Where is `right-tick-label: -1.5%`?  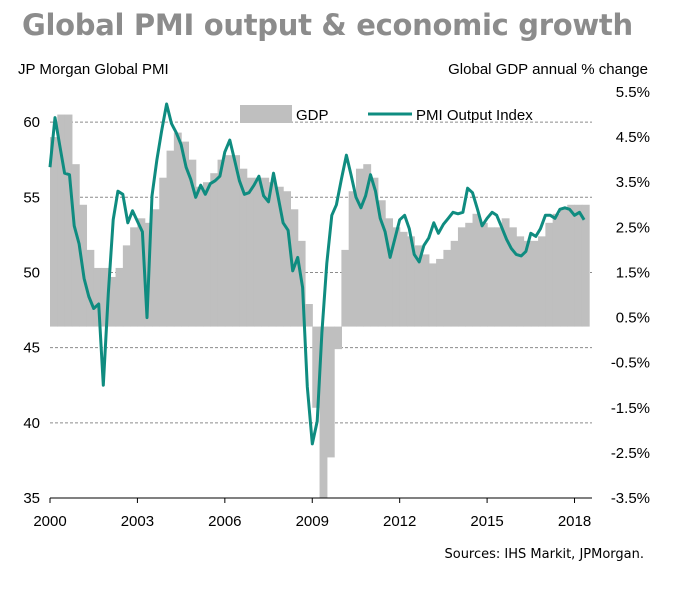 right-tick-label: -1.5% is located at coordinates (630, 408).